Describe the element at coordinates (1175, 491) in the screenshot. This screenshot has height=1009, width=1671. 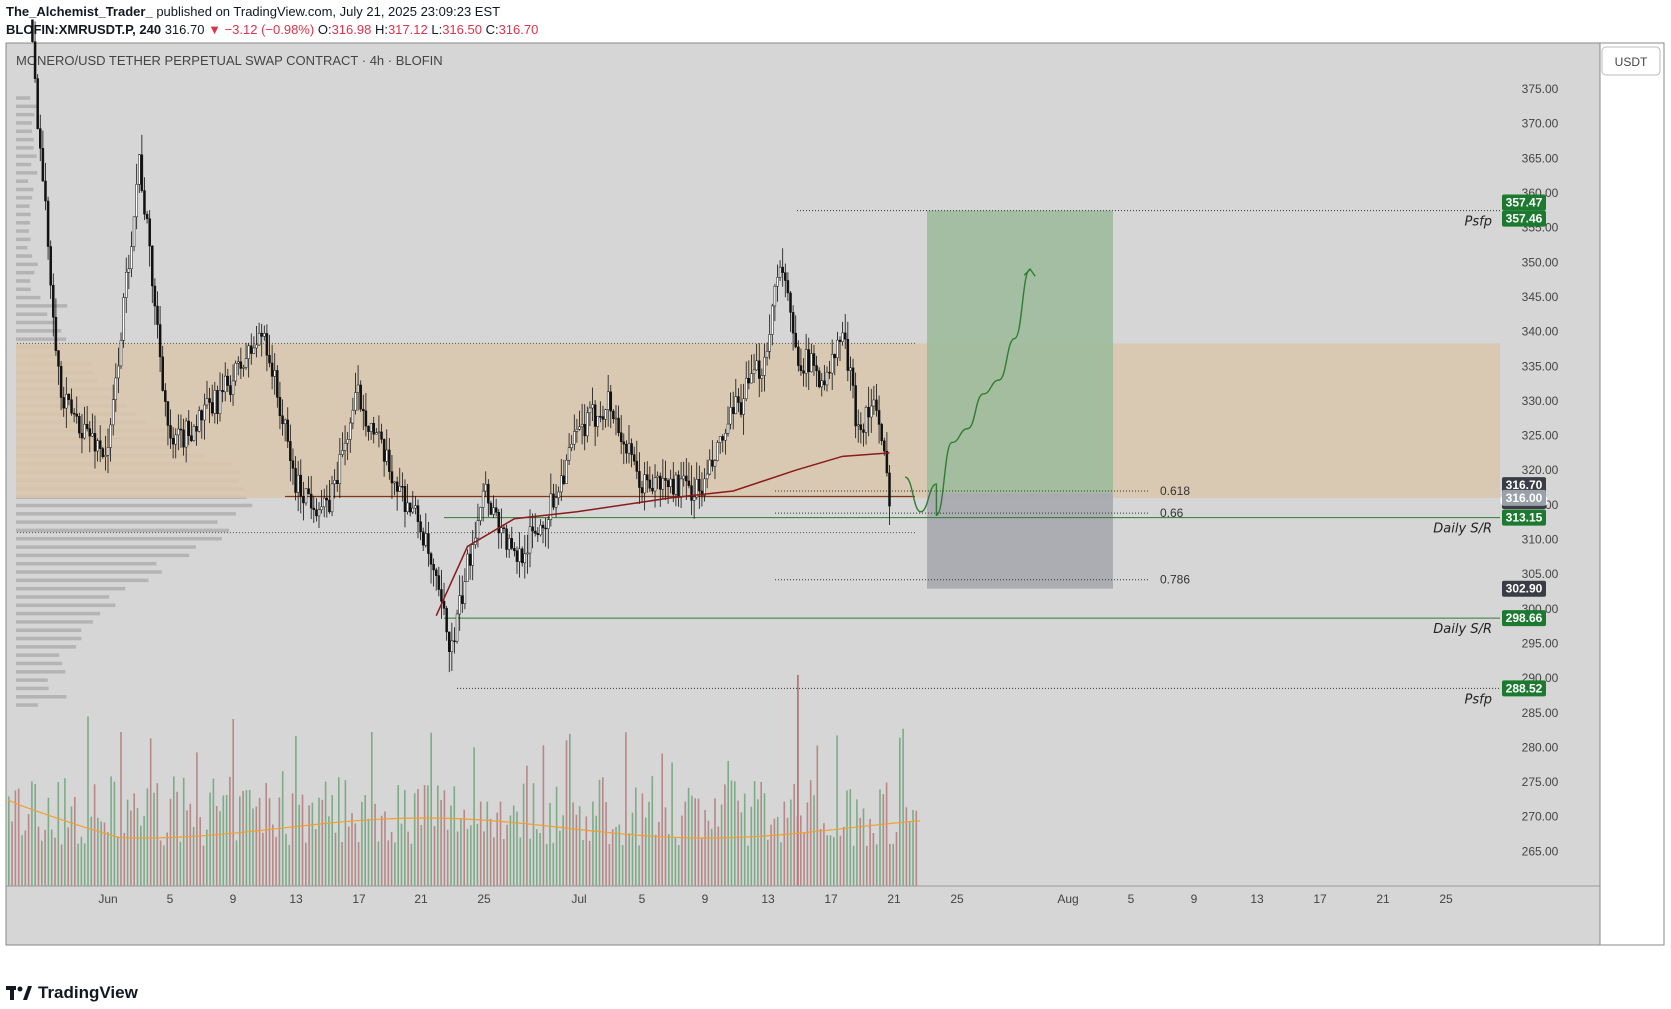
I see `fib-label: 0.618` at that location.